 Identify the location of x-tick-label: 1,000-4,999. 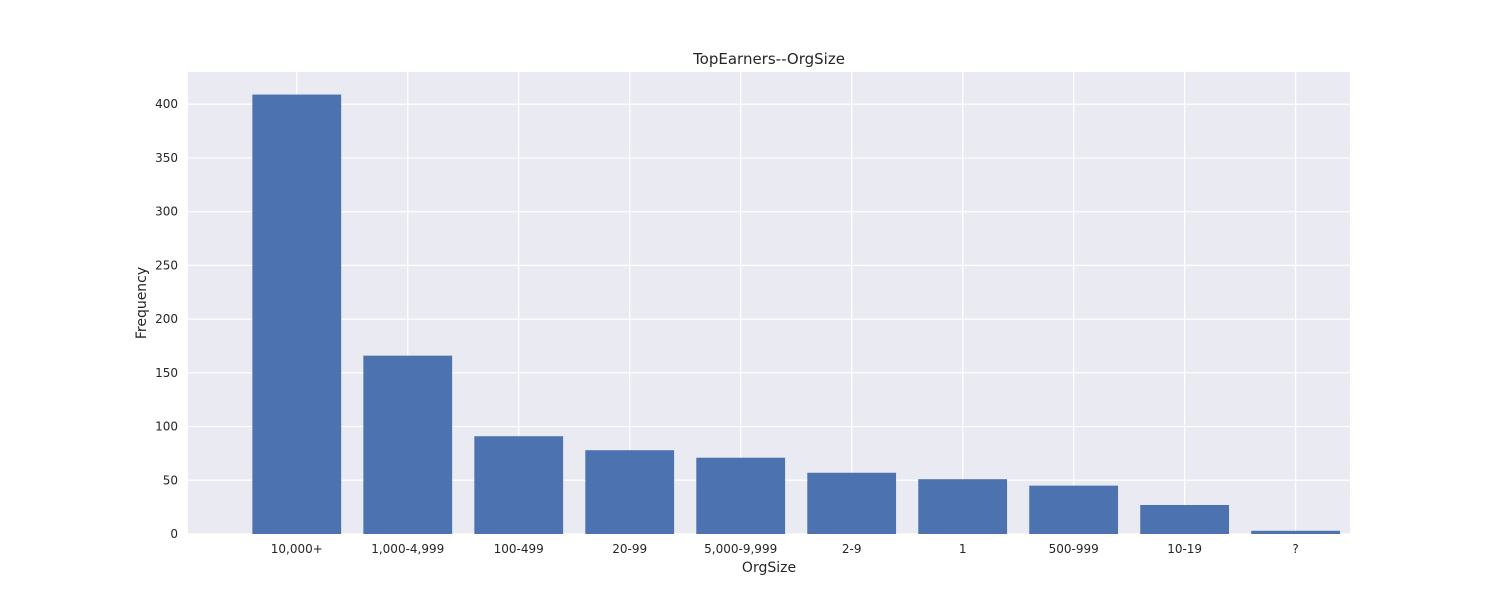
(407, 549).